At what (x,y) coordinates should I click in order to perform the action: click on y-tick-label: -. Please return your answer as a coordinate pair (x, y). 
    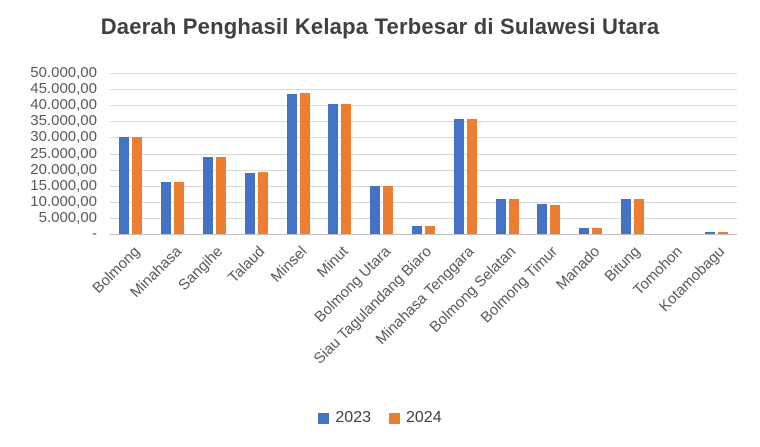
    Looking at the image, I should click on (94, 233).